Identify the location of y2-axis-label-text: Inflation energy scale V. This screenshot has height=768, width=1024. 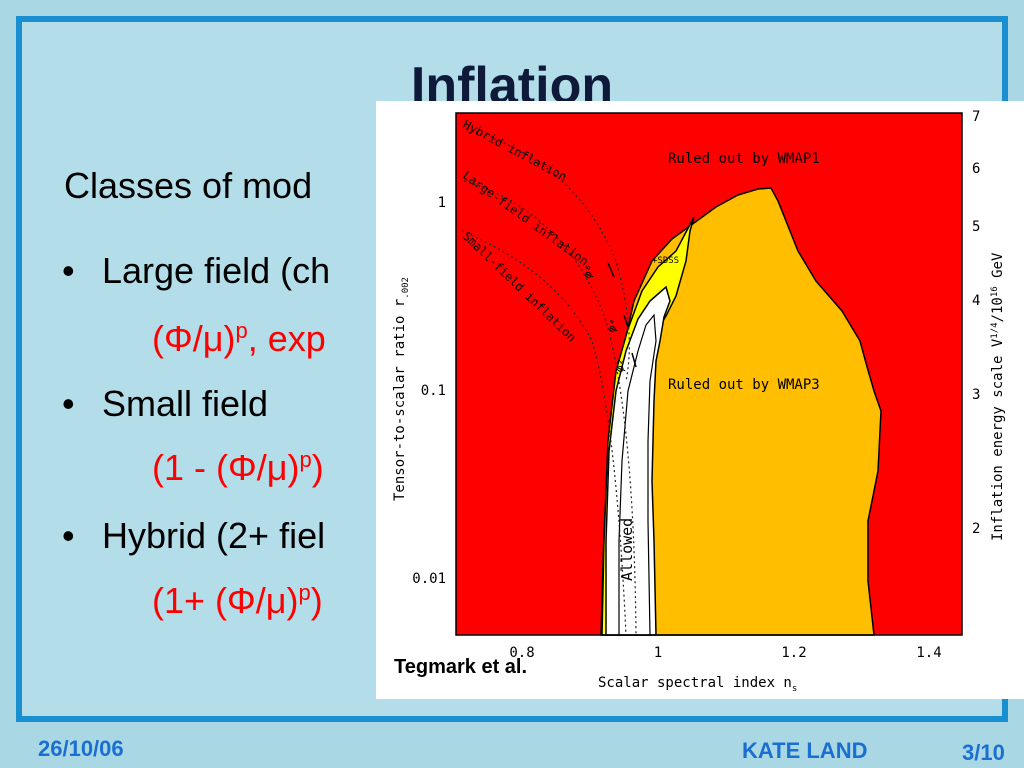
(998, 439).